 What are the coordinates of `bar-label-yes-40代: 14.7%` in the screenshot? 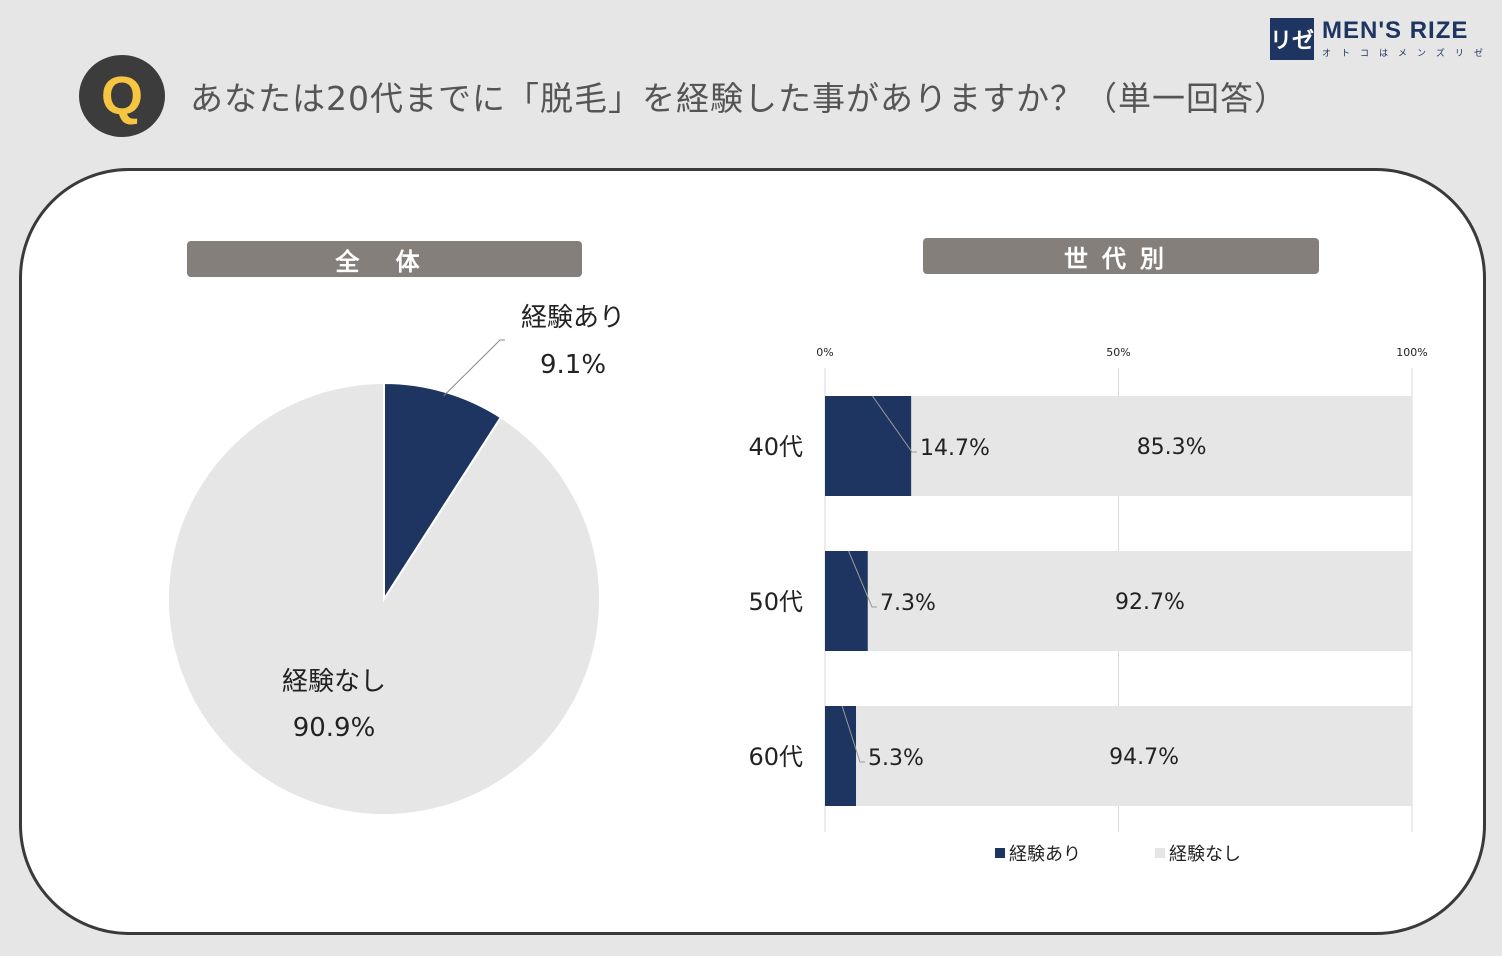 It's located at (955, 448).